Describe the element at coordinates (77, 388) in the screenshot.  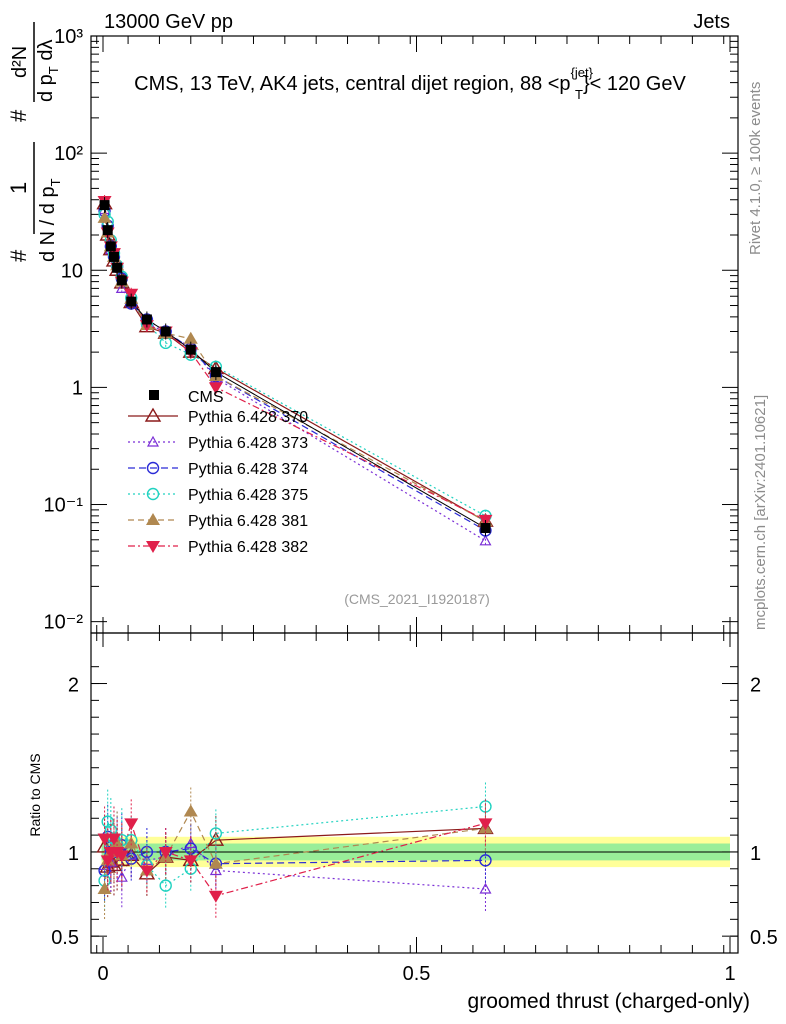
I see `main-y-tick-label: 1` at that location.